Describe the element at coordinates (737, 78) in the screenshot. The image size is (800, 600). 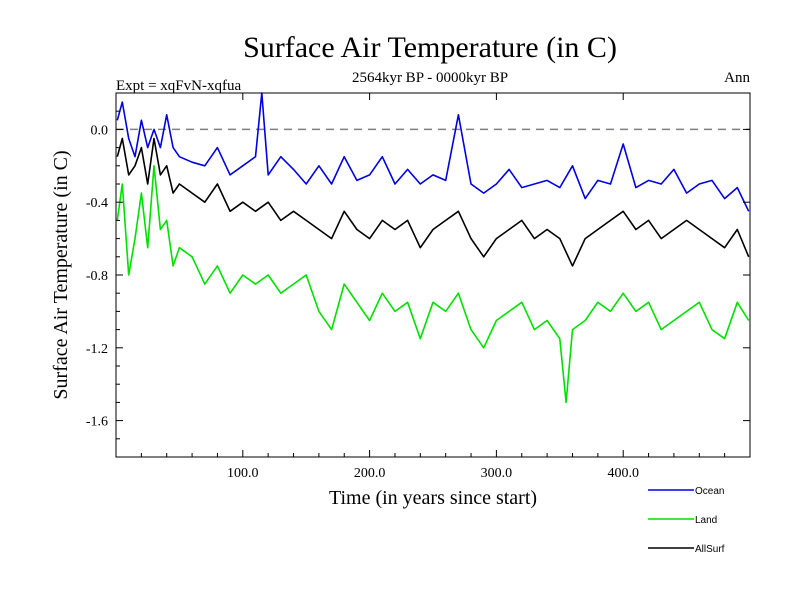
I see `chart-subtitle-right: Ann` at that location.